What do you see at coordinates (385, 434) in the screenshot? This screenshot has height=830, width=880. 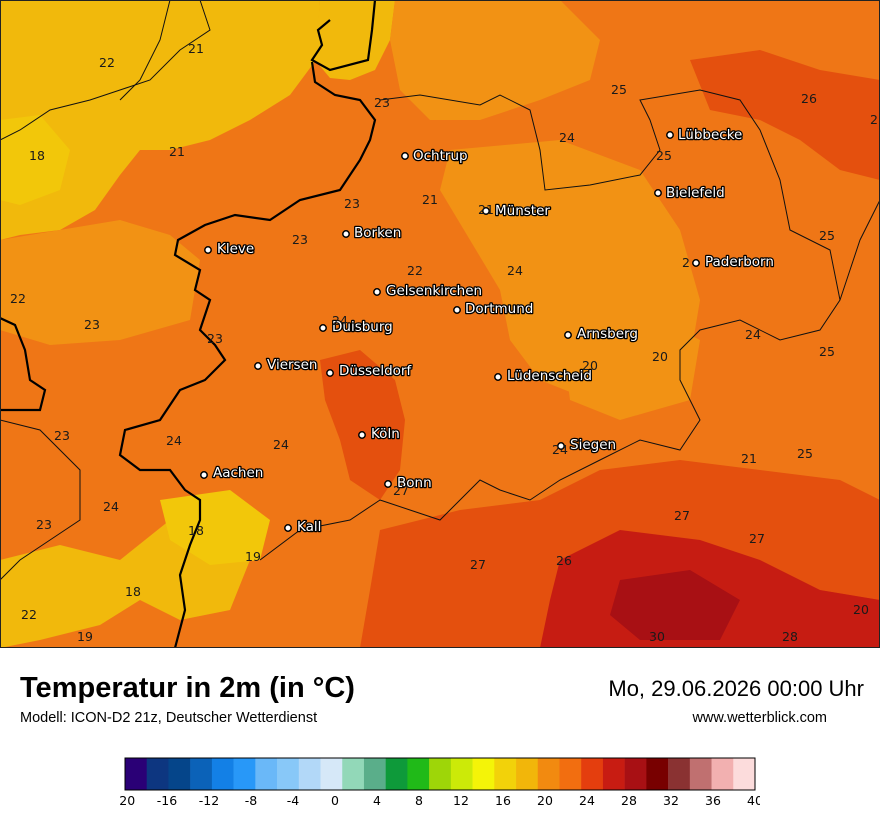 I see `city-label-koeln: Köln` at bounding box center [385, 434].